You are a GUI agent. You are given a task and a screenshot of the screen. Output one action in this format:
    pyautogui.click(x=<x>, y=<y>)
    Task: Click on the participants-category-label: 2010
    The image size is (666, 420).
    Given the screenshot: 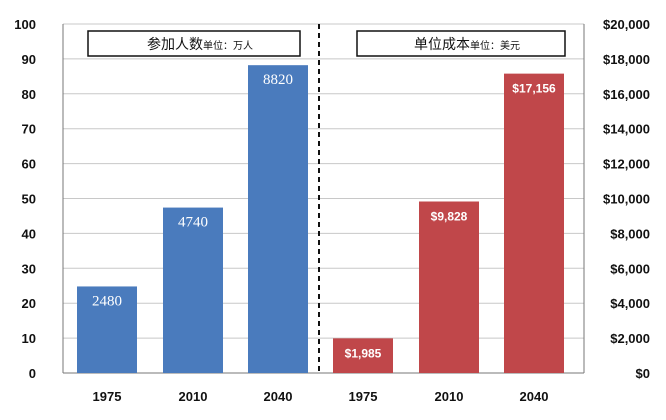 What is the action you would take?
    pyautogui.click(x=193, y=396)
    